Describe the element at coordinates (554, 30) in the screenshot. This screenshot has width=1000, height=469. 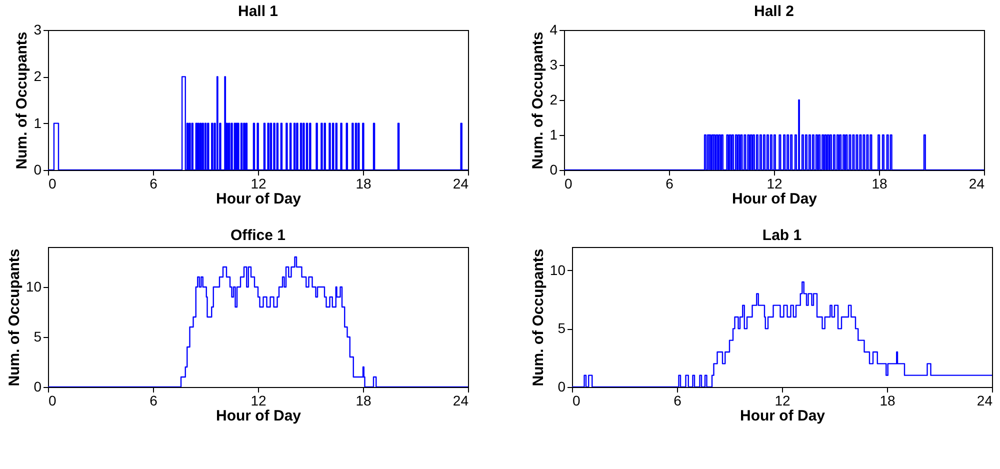
I see `y-tick-label: 4` at that location.